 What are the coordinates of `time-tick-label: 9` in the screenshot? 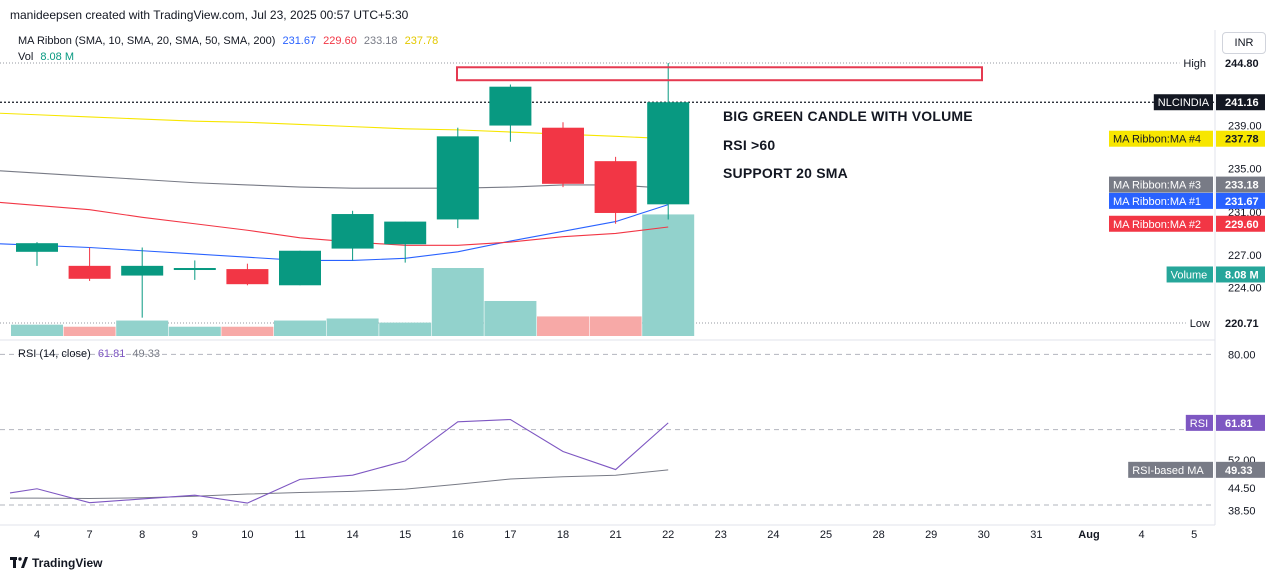 It's located at (195, 535).